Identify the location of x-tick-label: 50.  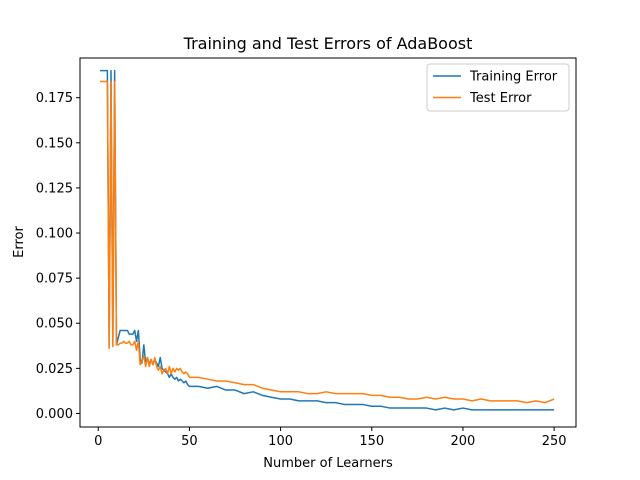
(189, 441).